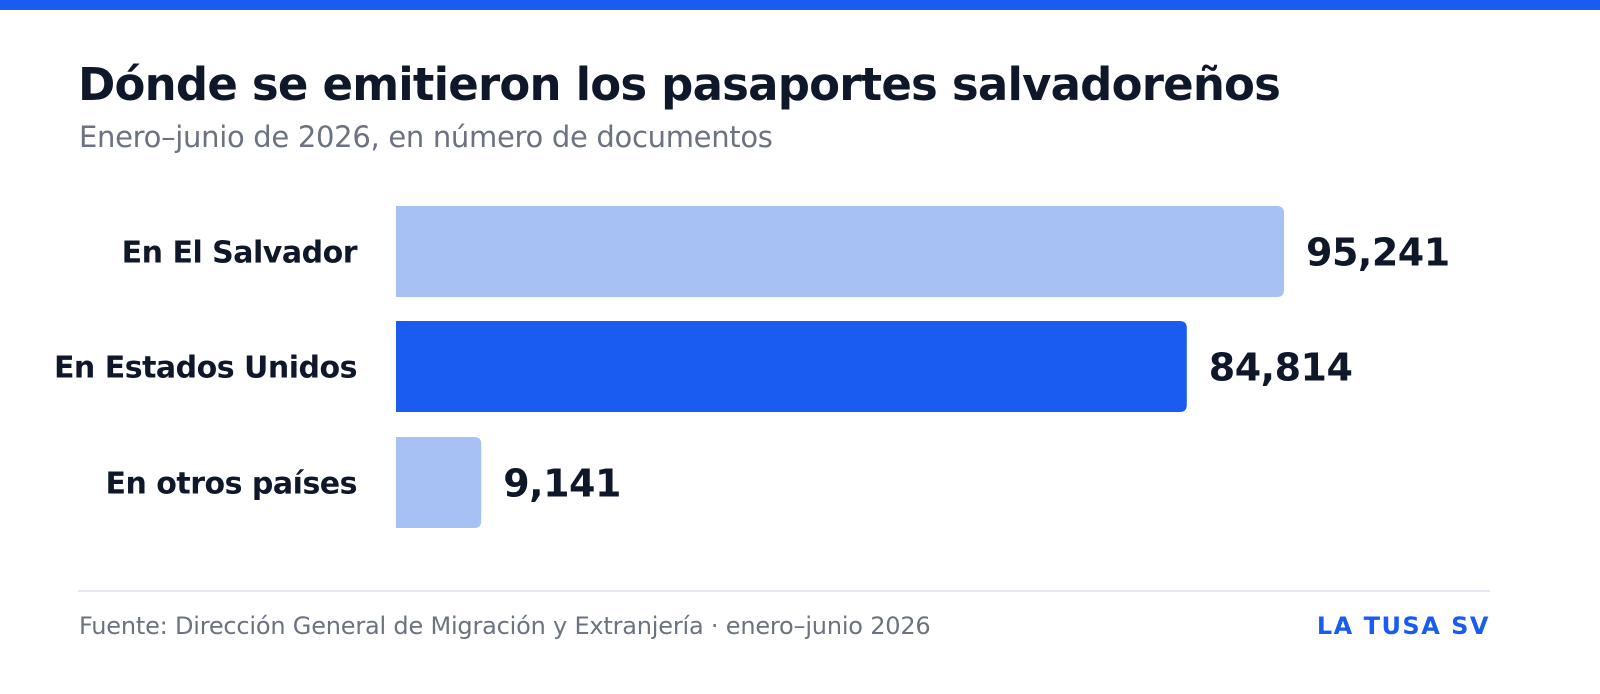  I want to click on bar-en-otros-paises, so click(439, 482).